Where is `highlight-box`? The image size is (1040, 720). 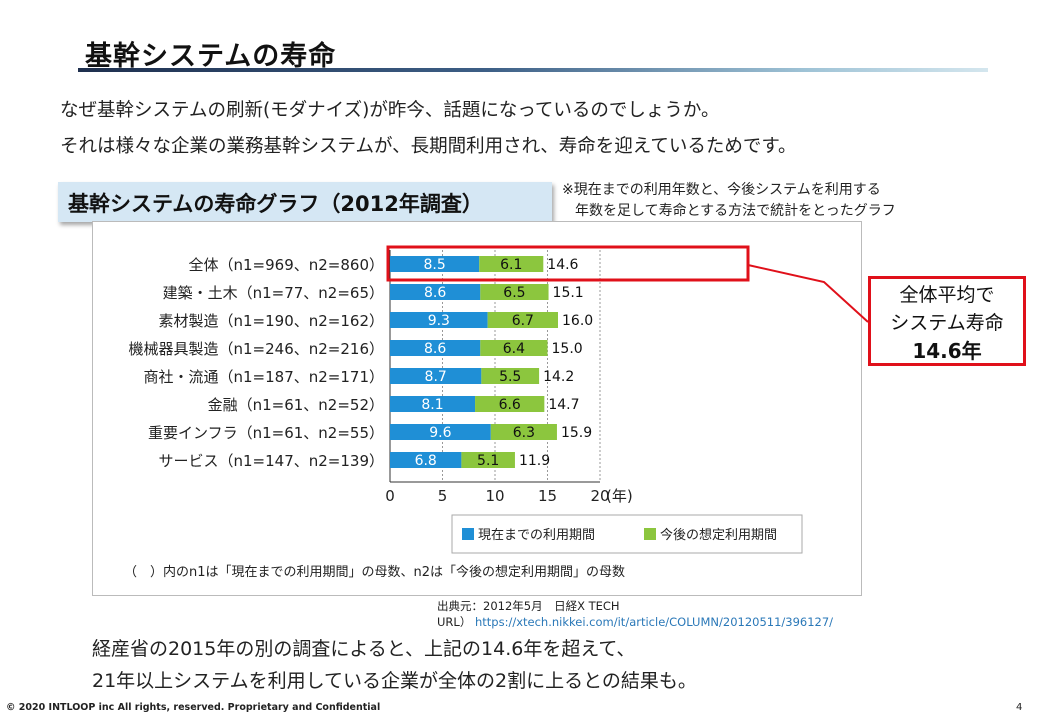 highlight-box is located at coordinates (568, 263).